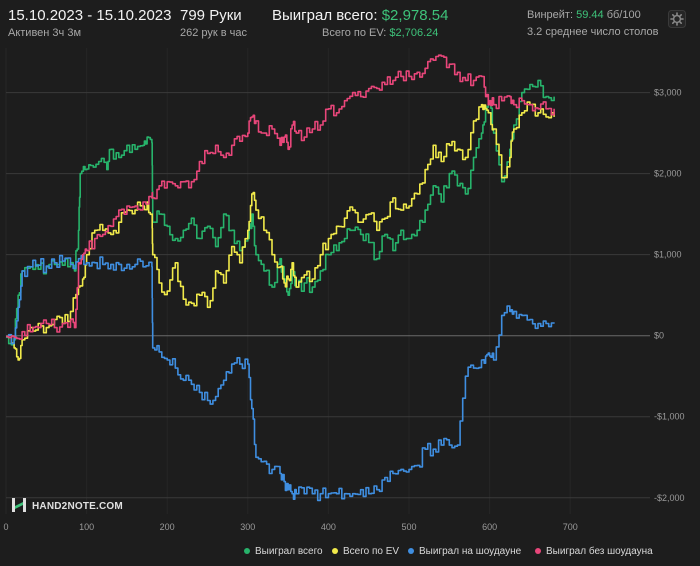 This screenshot has height=566, width=700. I want to click on active-time: Активен 3ч 3м, so click(45, 33).